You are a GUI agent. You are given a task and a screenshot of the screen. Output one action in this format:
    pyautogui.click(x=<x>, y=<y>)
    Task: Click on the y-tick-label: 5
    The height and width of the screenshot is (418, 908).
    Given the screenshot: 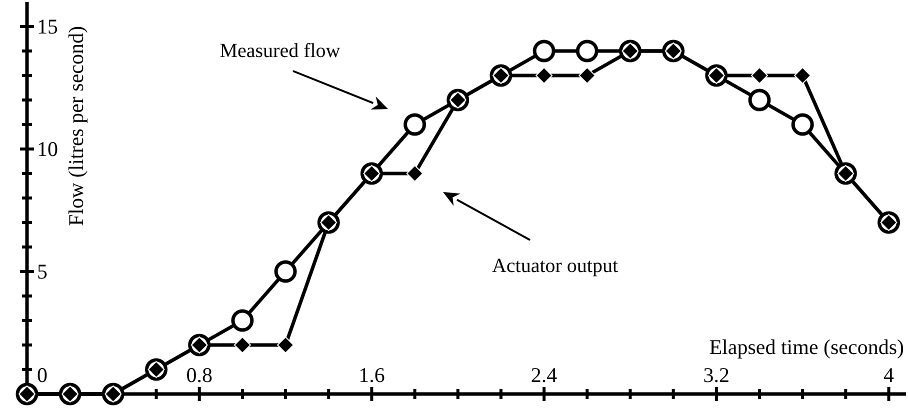 What is the action you would take?
    pyautogui.click(x=42, y=272)
    